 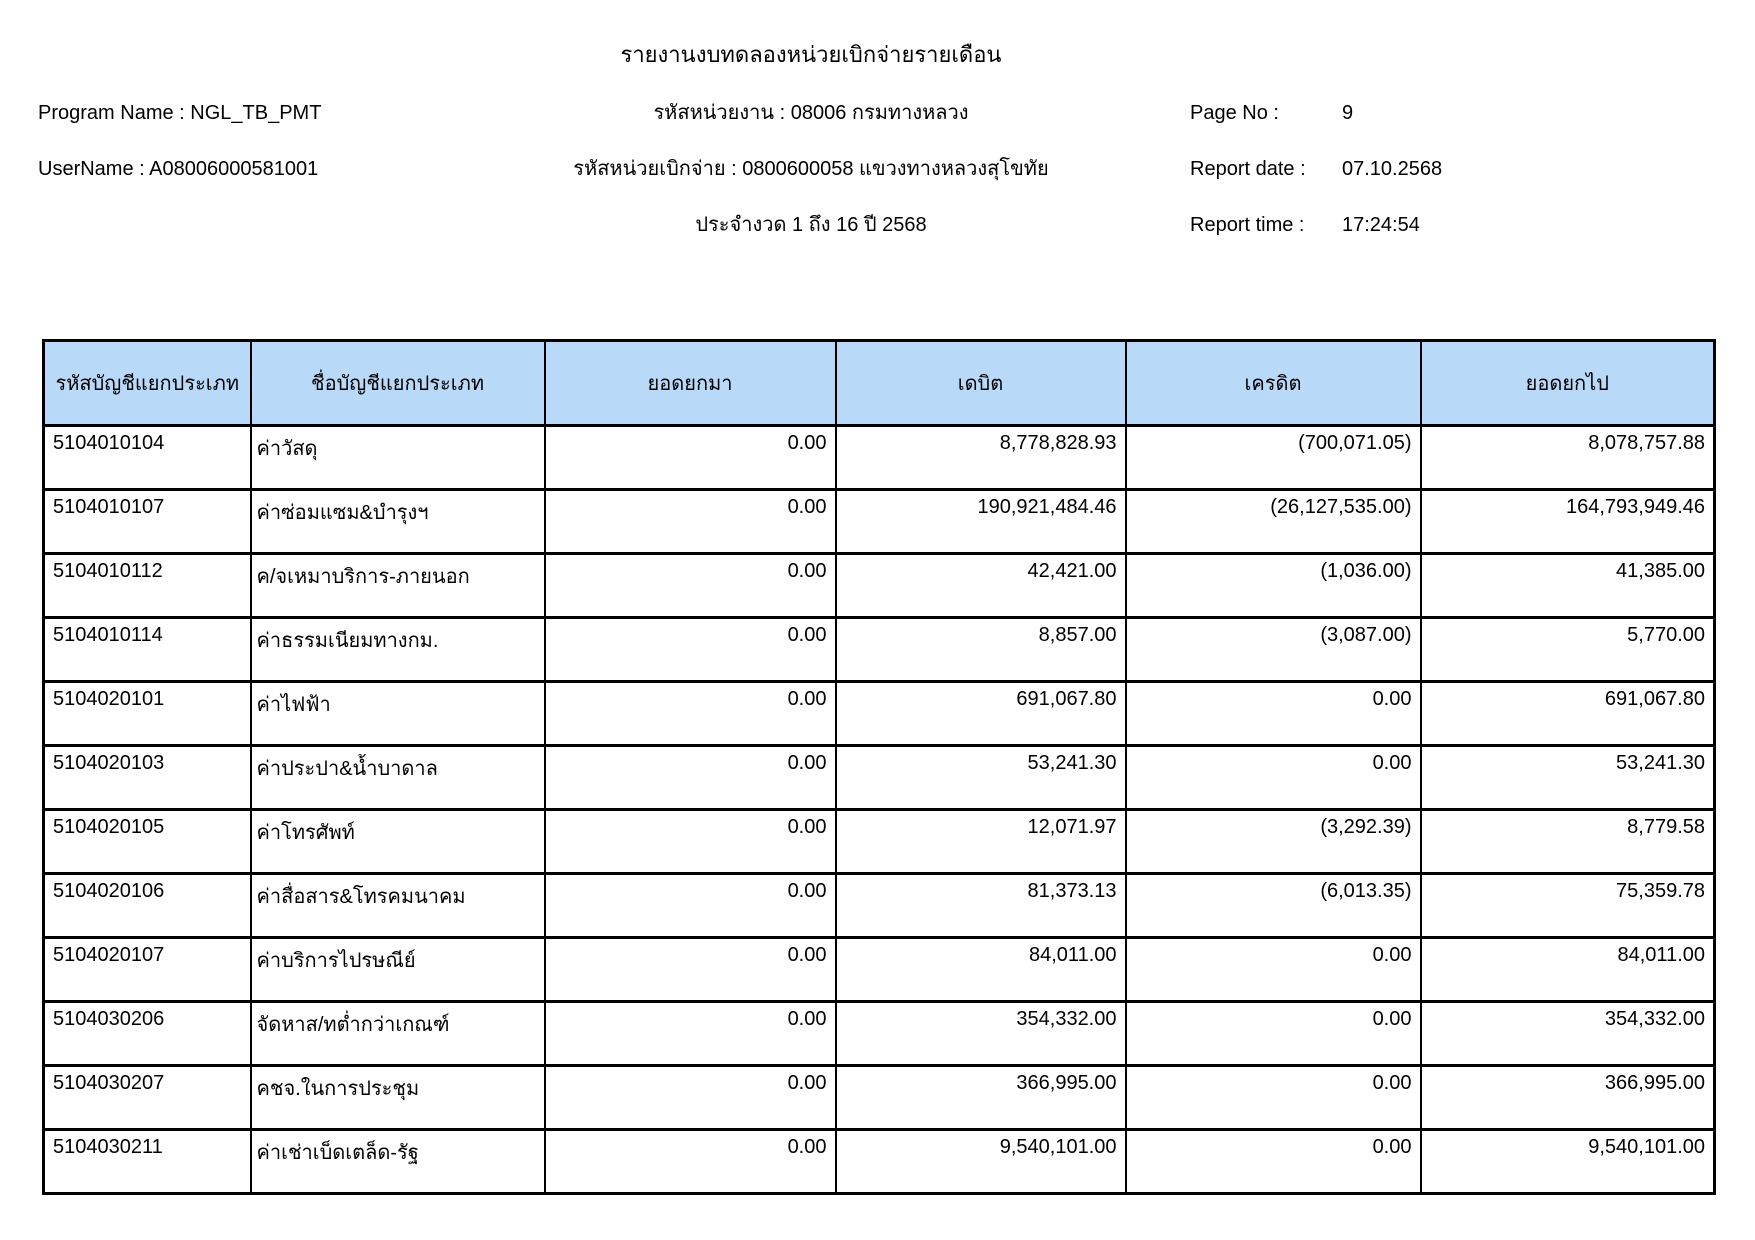 What do you see at coordinates (1381, 225) in the screenshot?
I see `report-time-value: 17:24:54` at bounding box center [1381, 225].